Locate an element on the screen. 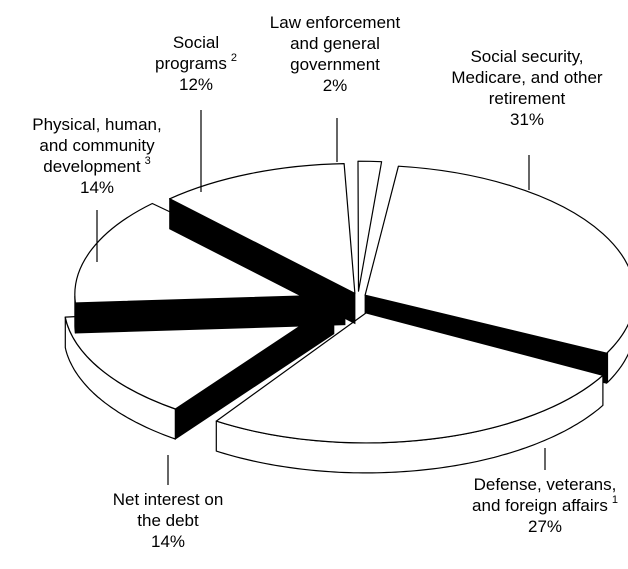  slice-value-label: 31% is located at coordinates (527, 119).